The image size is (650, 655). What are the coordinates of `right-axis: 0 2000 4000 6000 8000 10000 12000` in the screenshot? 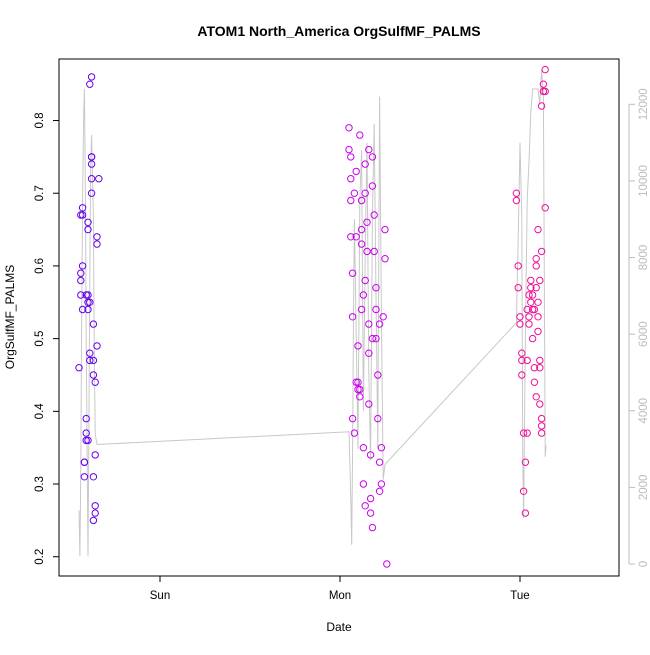 It's located at (639, 327).